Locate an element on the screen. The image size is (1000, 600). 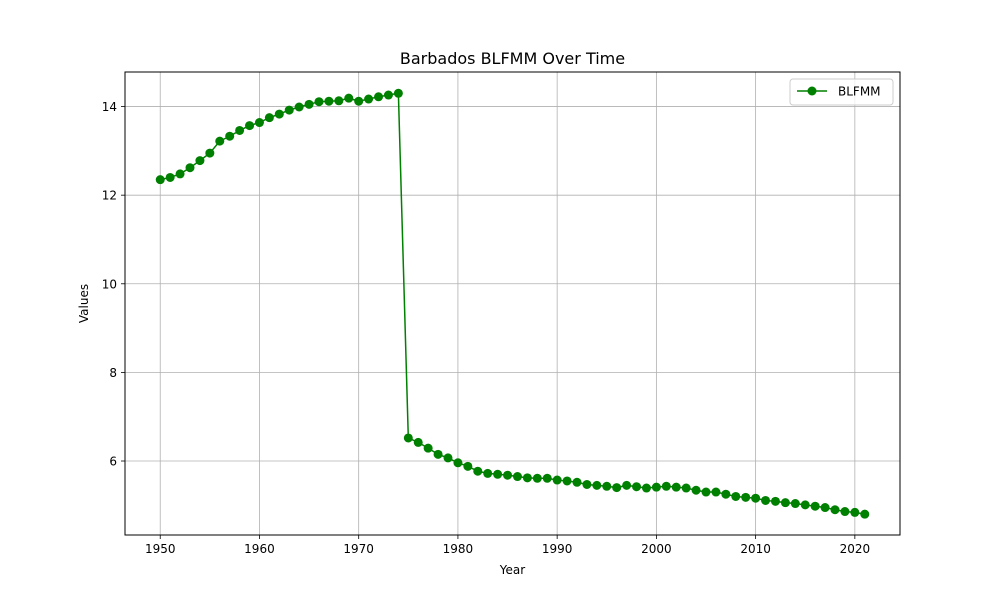
x-axis: 1950 1960 1970 1980 1990 2000 2010 2020 is located at coordinates (507, 545).